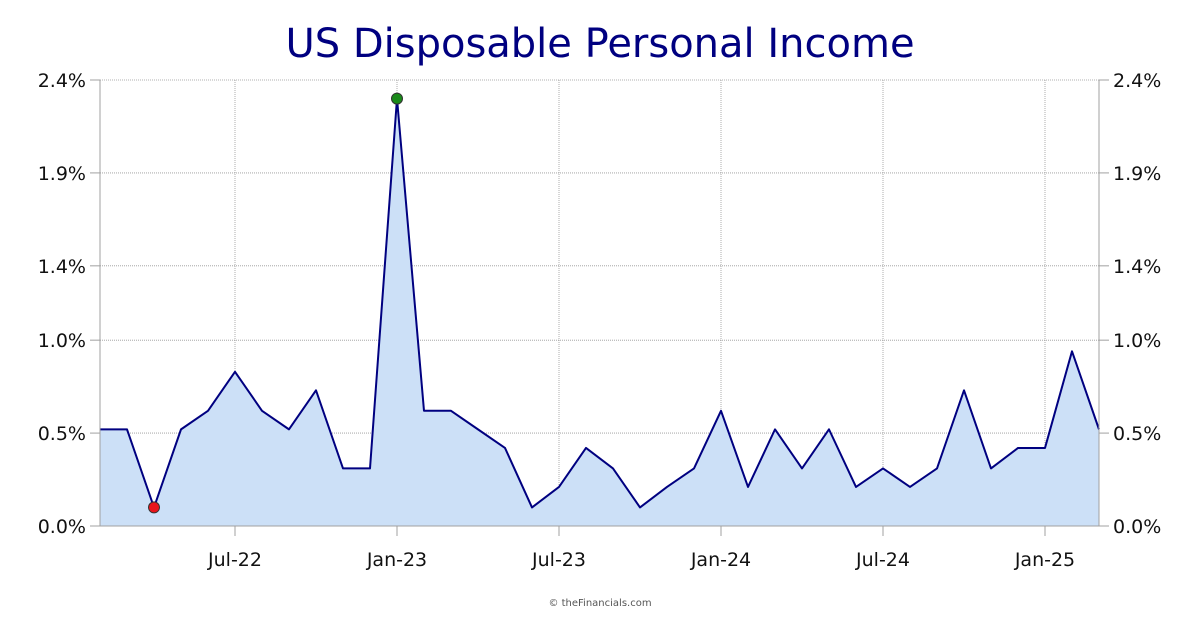 Image resolution: width=1200 pixels, height=630 pixels. What do you see at coordinates (62, 527) in the screenshot?
I see `y-tick-label-left: 0.0%` at bounding box center [62, 527].